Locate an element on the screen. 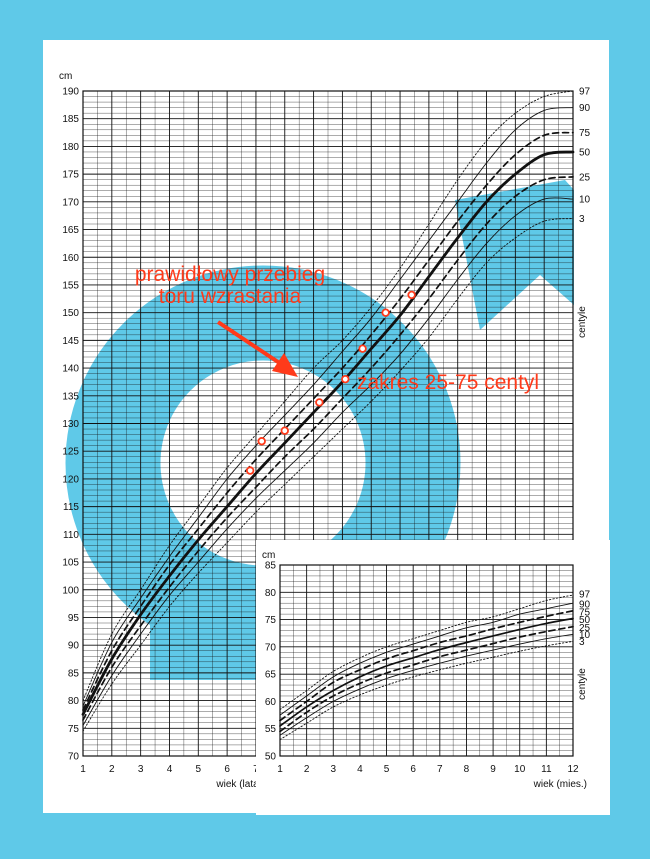 The width and height of the screenshot is (650, 859). x-axis-title: wiek (lata) is located at coordinates (238, 784).